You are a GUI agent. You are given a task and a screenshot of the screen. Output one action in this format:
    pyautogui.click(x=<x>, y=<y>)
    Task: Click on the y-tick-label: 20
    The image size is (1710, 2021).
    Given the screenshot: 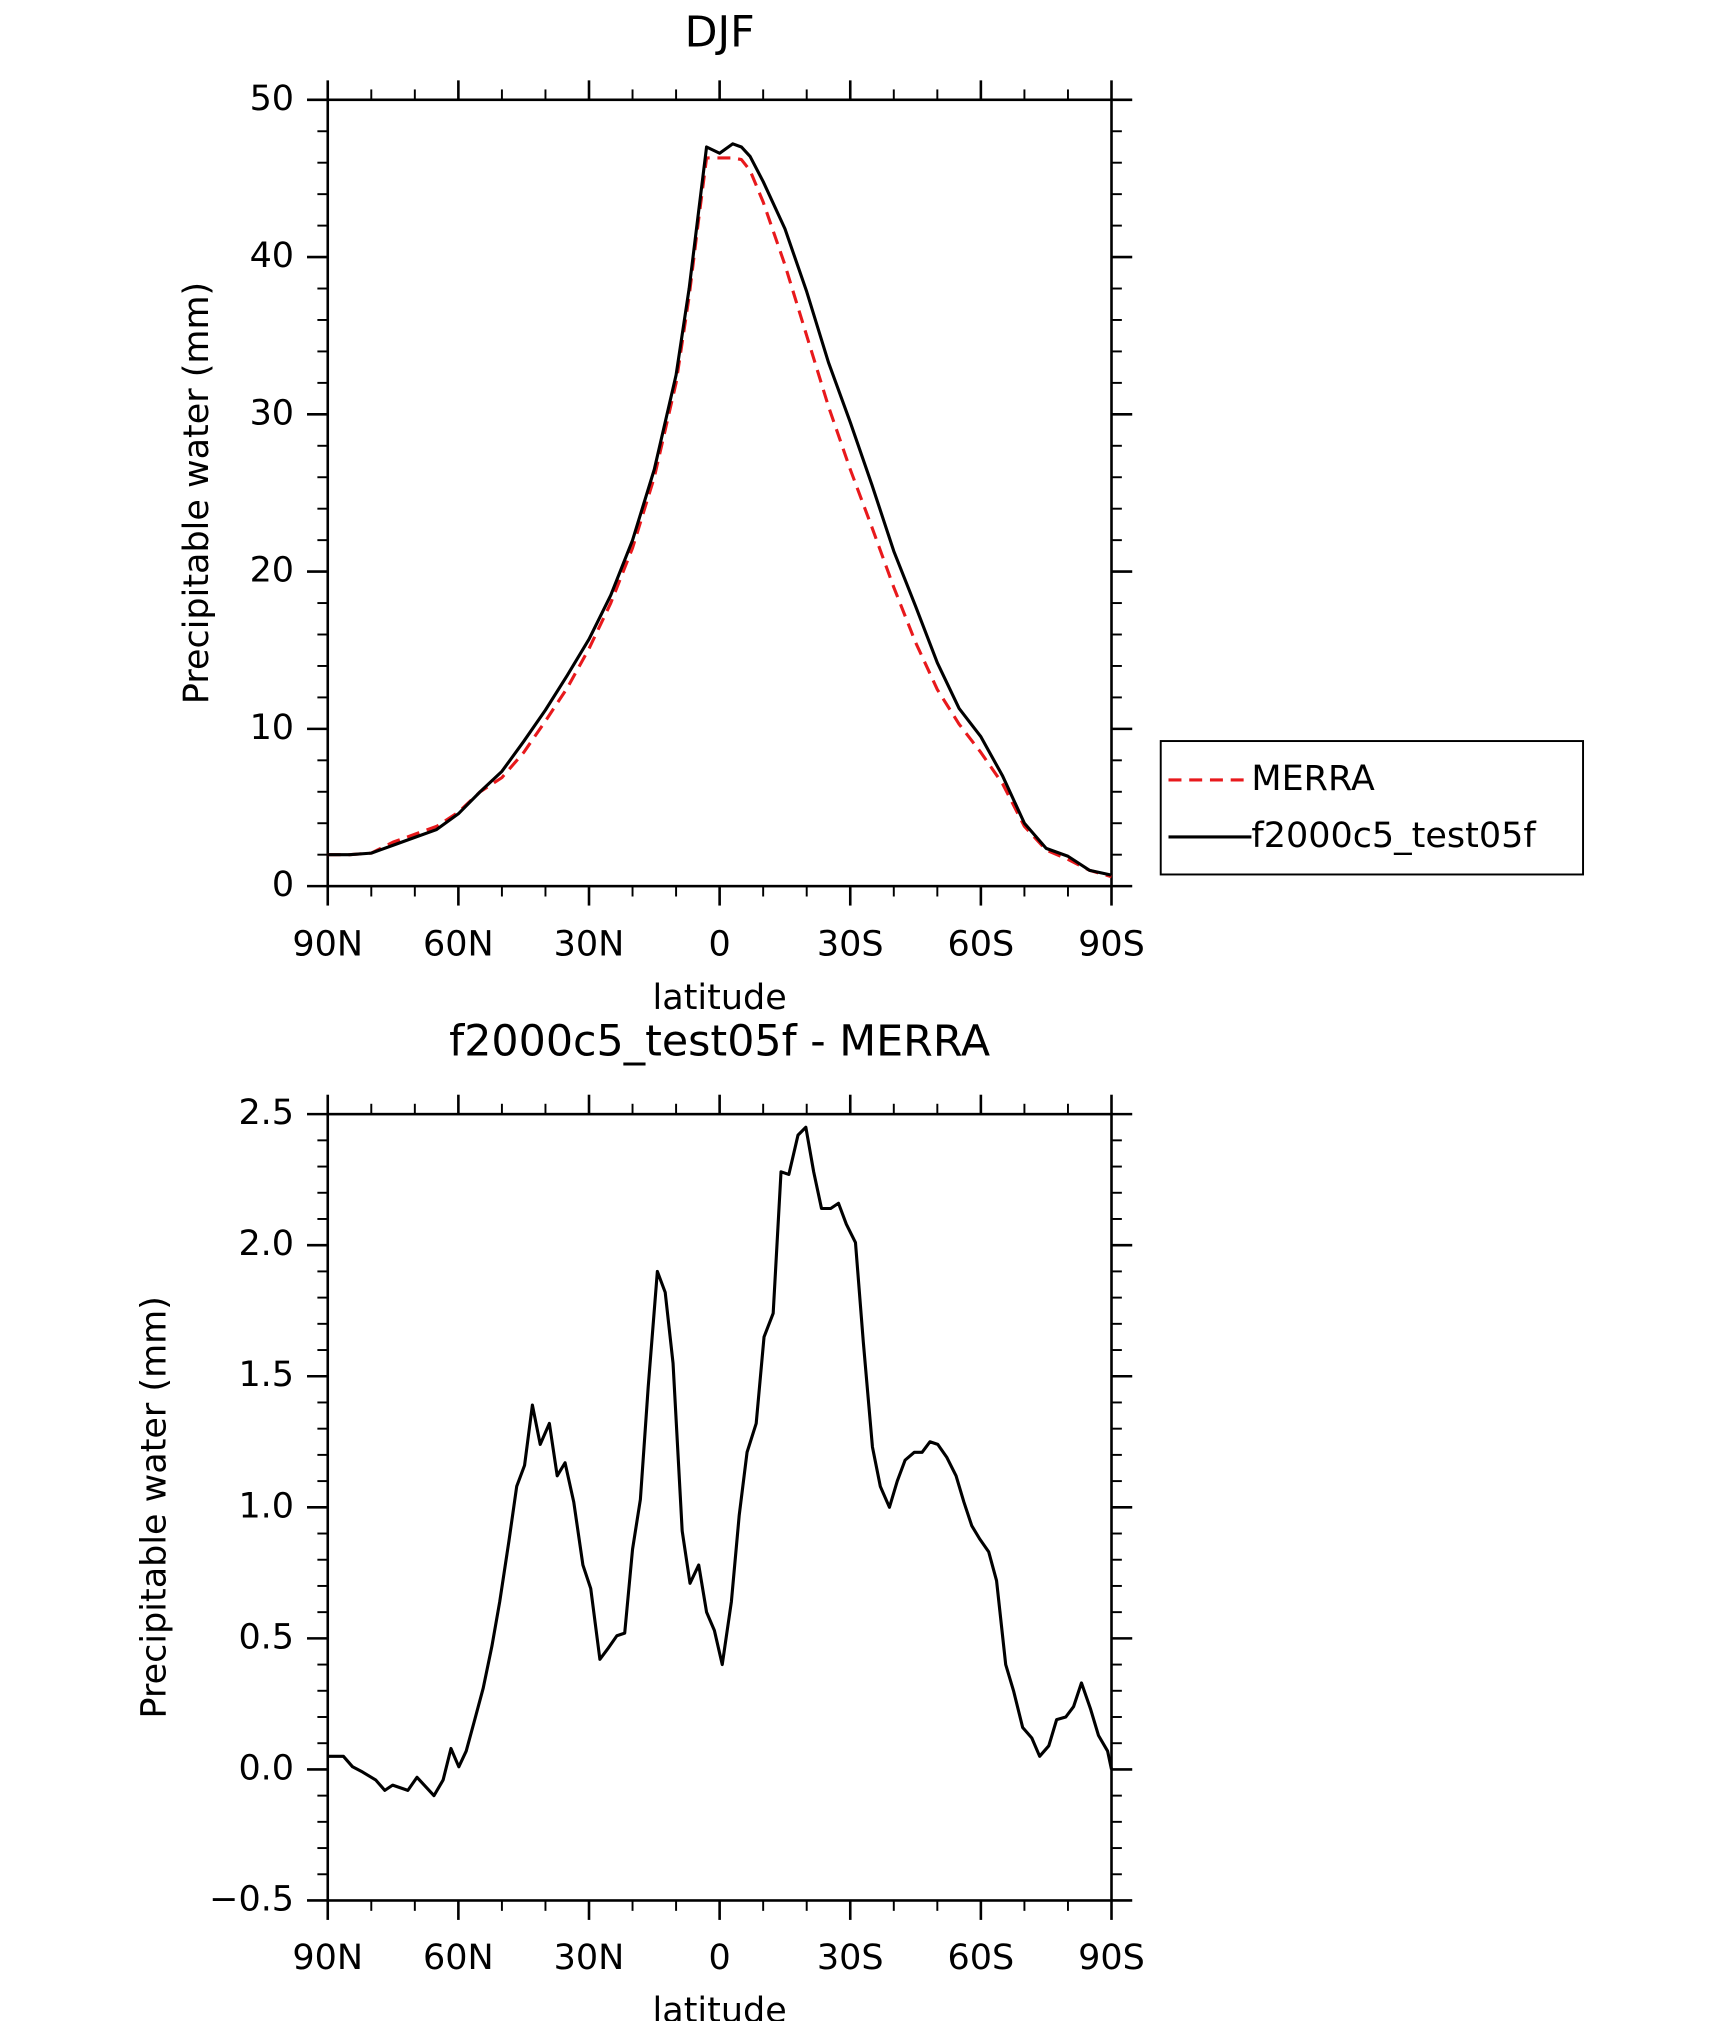 What is the action you would take?
    pyautogui.click(x=272, y=571)
    